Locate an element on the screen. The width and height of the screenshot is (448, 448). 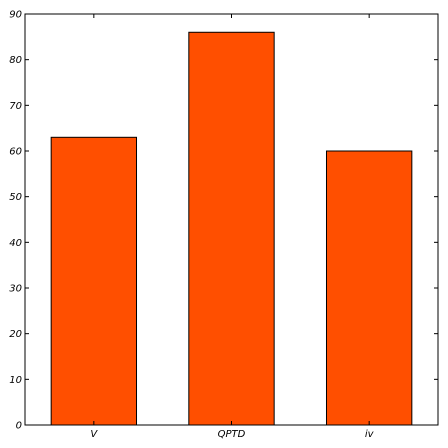
y-tick-label: 60 is located at coordinates (15, 152).